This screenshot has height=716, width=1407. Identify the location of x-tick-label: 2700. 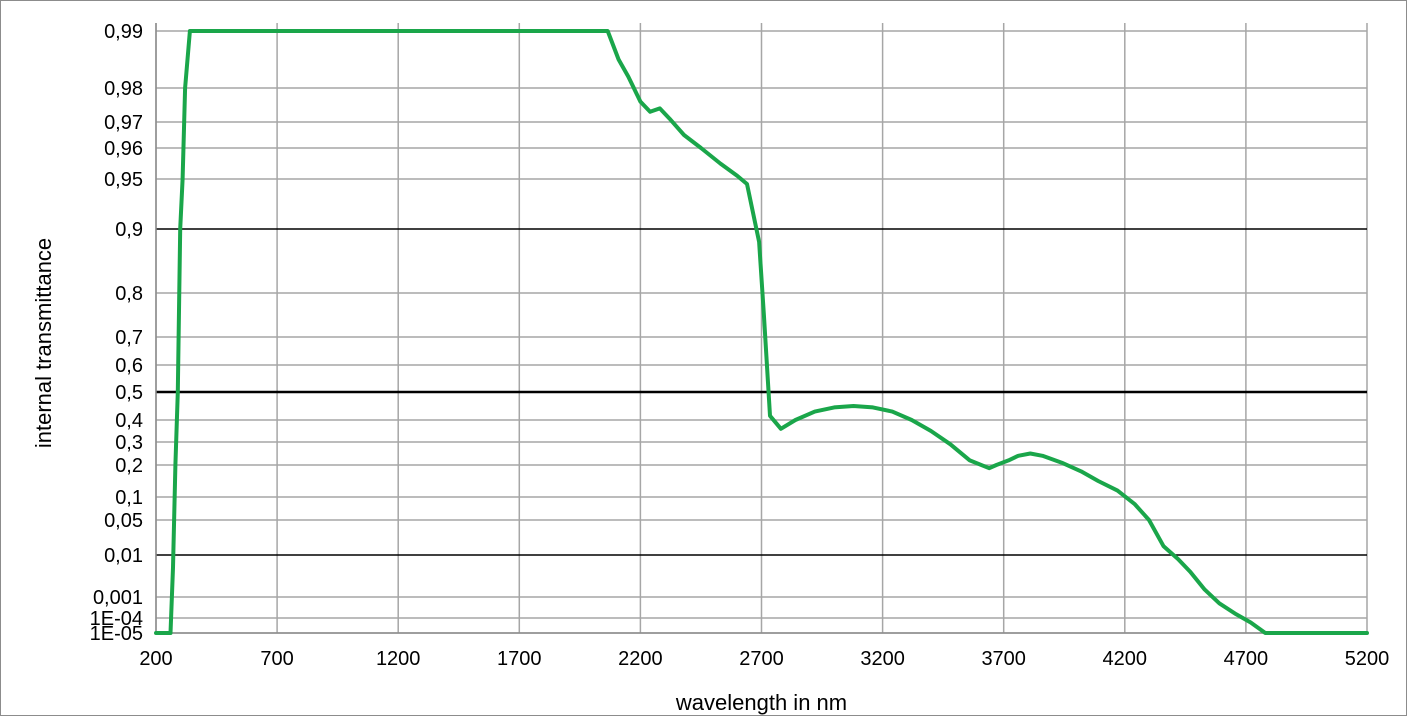
(761, 659).